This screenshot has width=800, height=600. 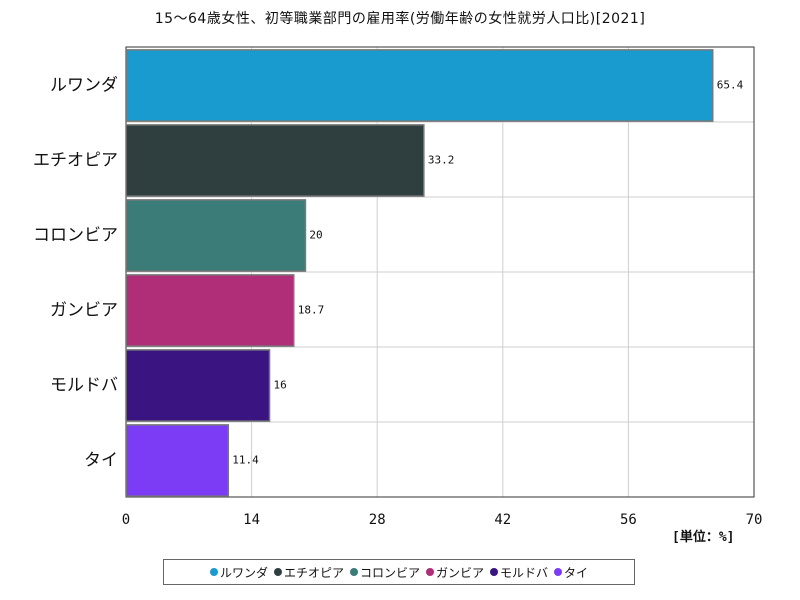 I want to click on legend-item: エチオピア, so click(x=308, y=572).